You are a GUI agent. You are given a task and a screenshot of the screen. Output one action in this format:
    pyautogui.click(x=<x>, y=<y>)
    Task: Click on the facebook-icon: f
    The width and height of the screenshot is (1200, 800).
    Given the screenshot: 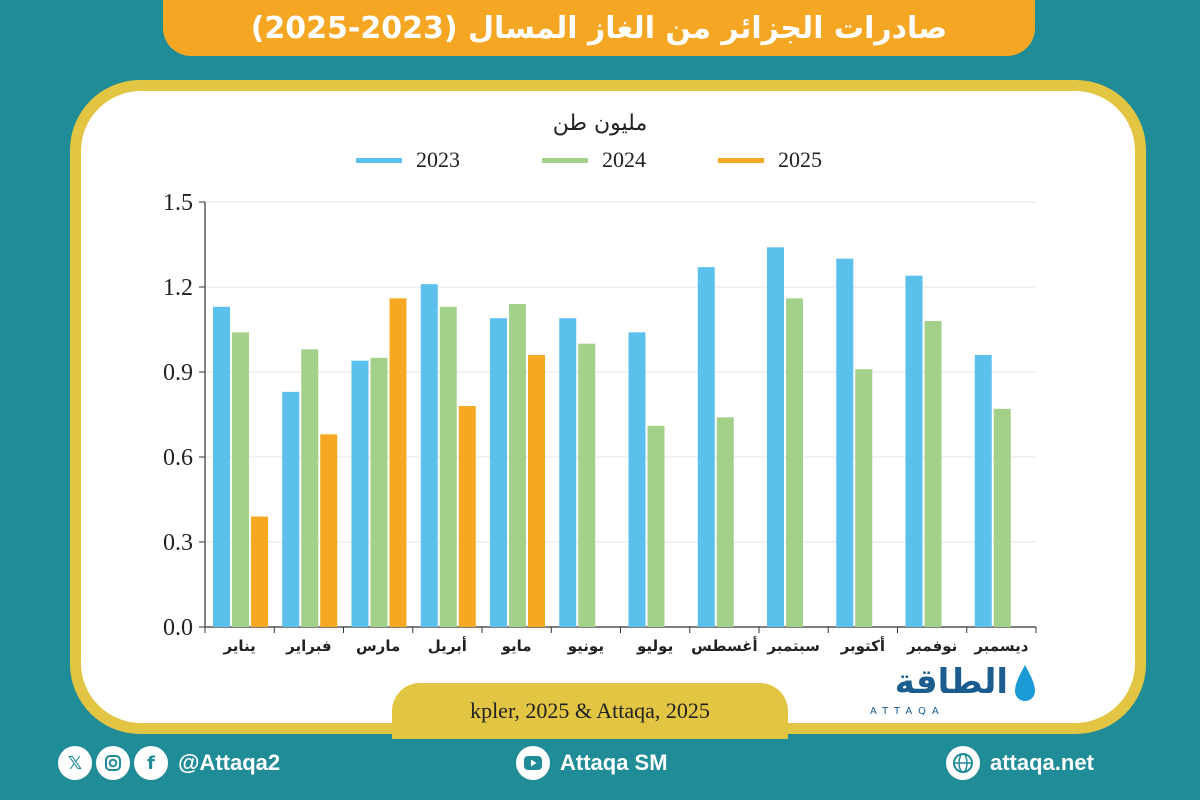 What is the action you would take?
    pyautogui.click(x=151, y=763)
    